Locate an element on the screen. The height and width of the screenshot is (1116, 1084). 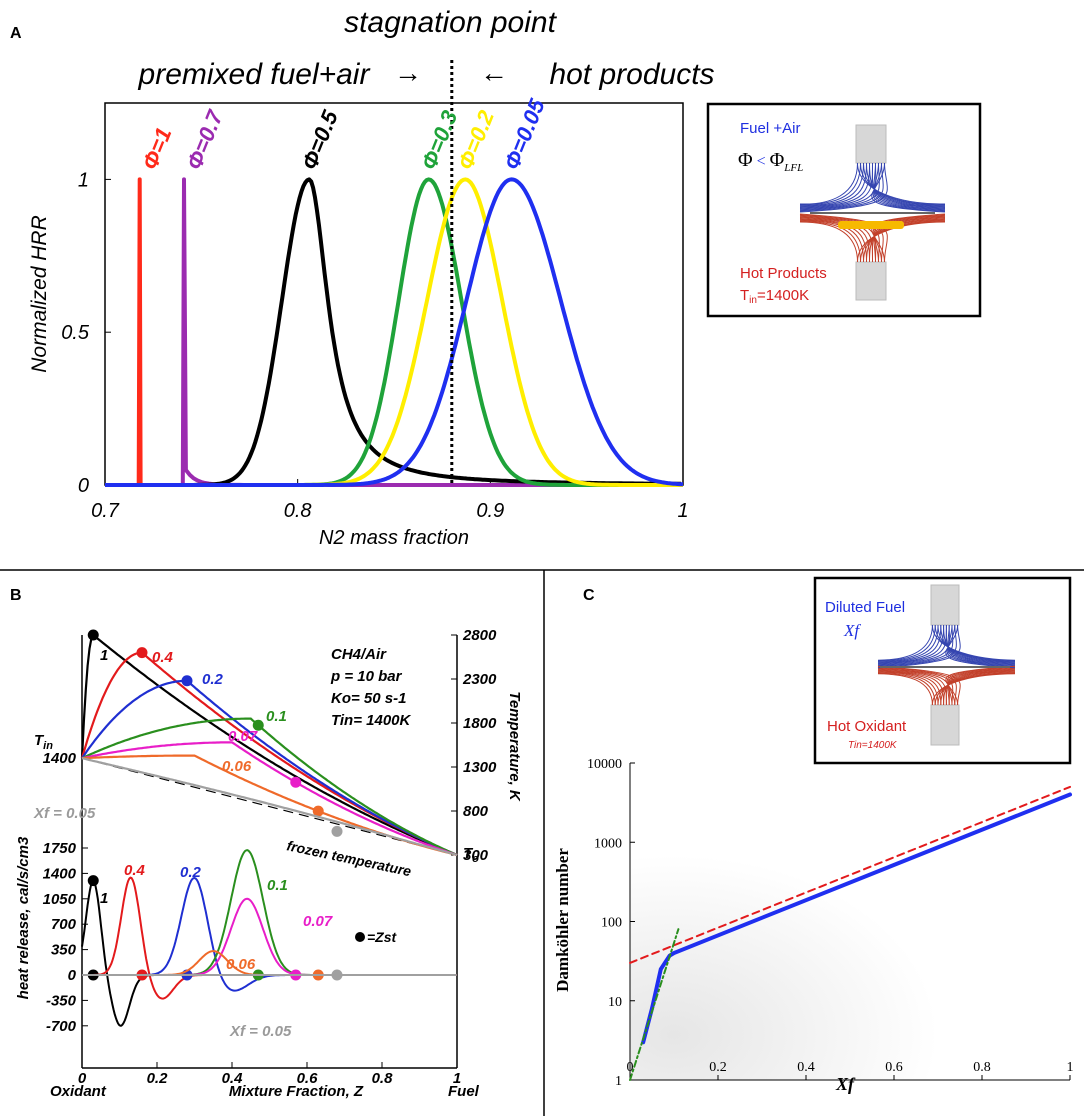
b-fuel-label: Fuel is located at coordinates (464, 1091).